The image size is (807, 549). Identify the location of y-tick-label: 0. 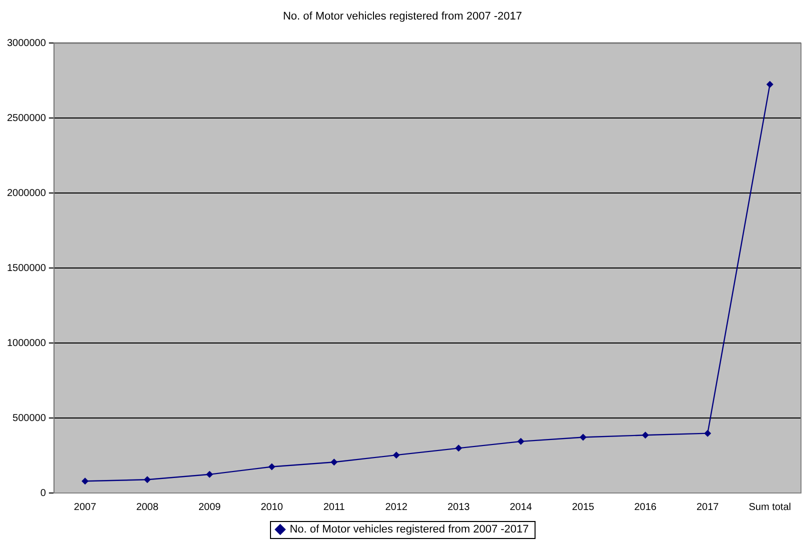
(43, 493).